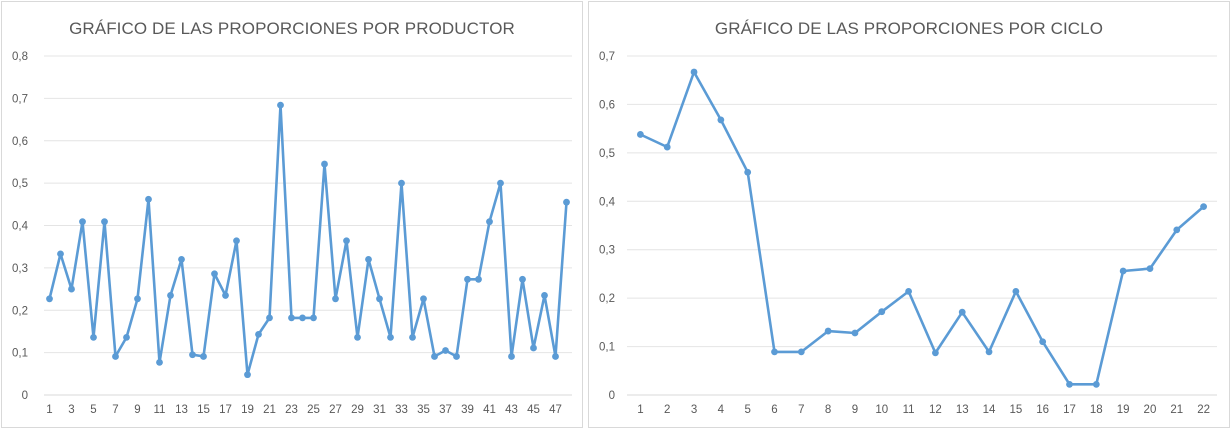 Image resolution: width=1232 pixels, height=430 pixels. I want to click on x-tick-label: 4, so click(721, 410).